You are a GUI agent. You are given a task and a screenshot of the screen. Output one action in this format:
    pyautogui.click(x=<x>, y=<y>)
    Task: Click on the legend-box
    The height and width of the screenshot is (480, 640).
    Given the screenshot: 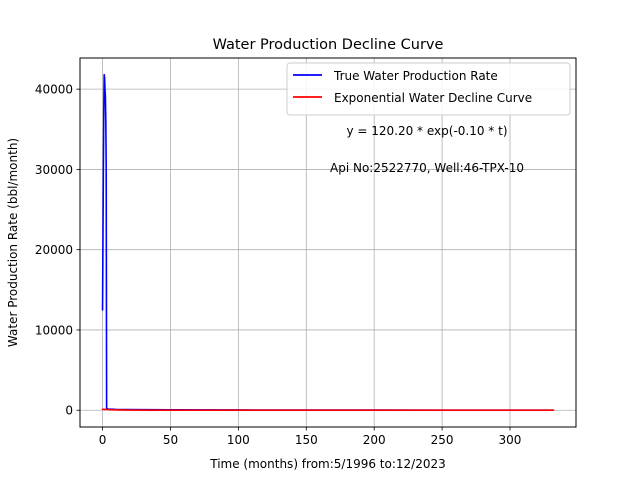 What is the action you would take?
    pyautogui.click(x=428, y=89)
    